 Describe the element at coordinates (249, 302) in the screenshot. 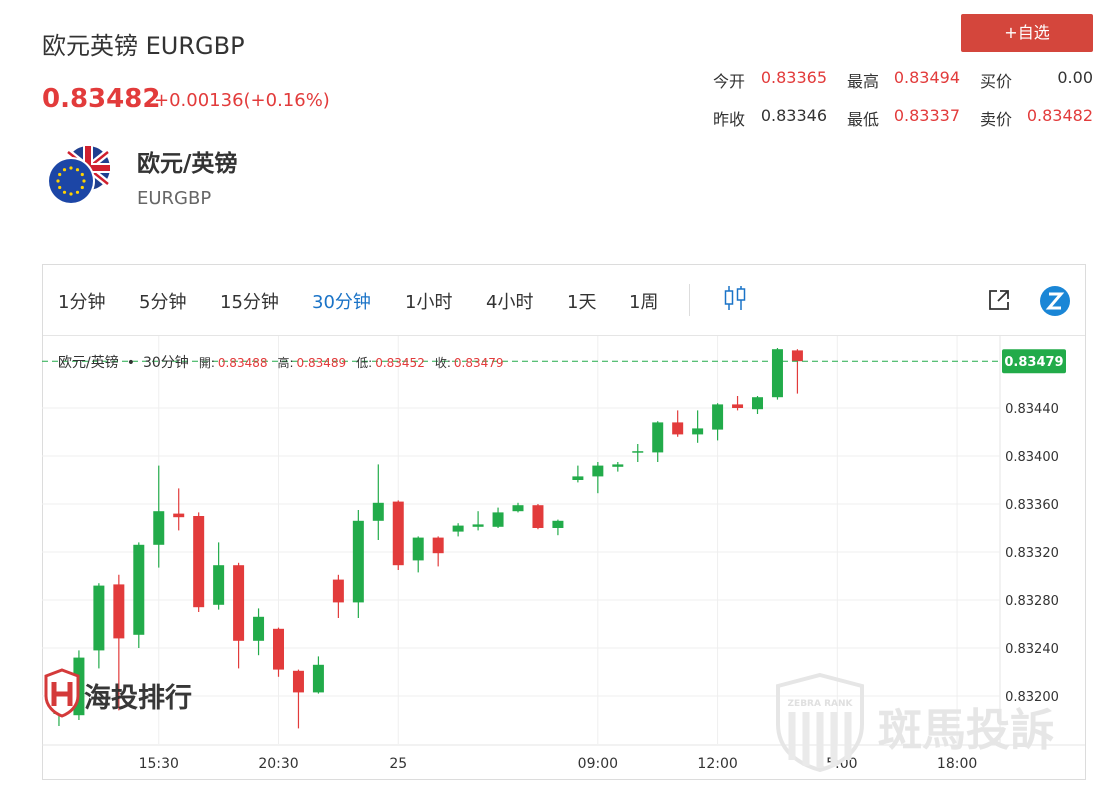

I see `interval-tab: 15分钟` at that location.